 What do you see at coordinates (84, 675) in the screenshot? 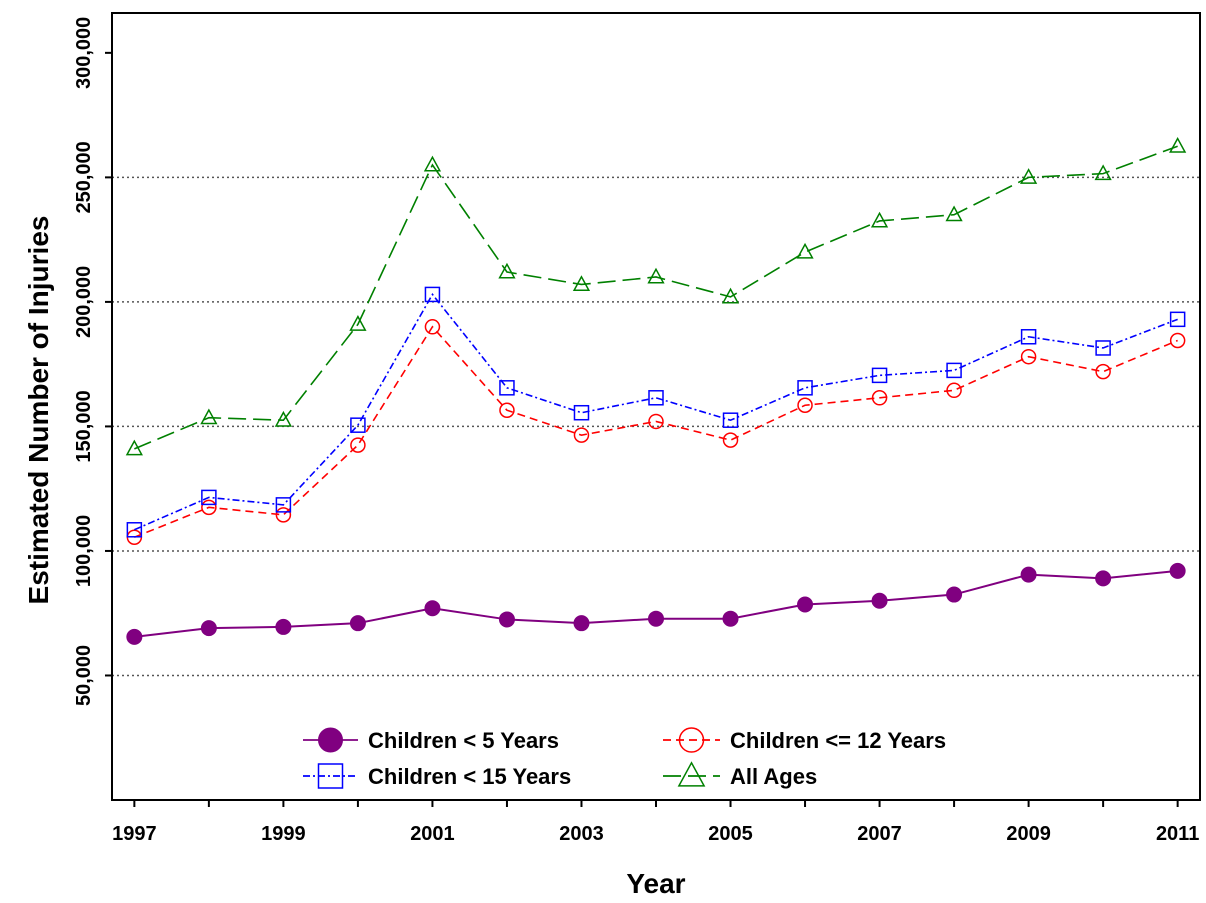
I see `y-tick-label: 50,000` at bounding box center [84, 675].